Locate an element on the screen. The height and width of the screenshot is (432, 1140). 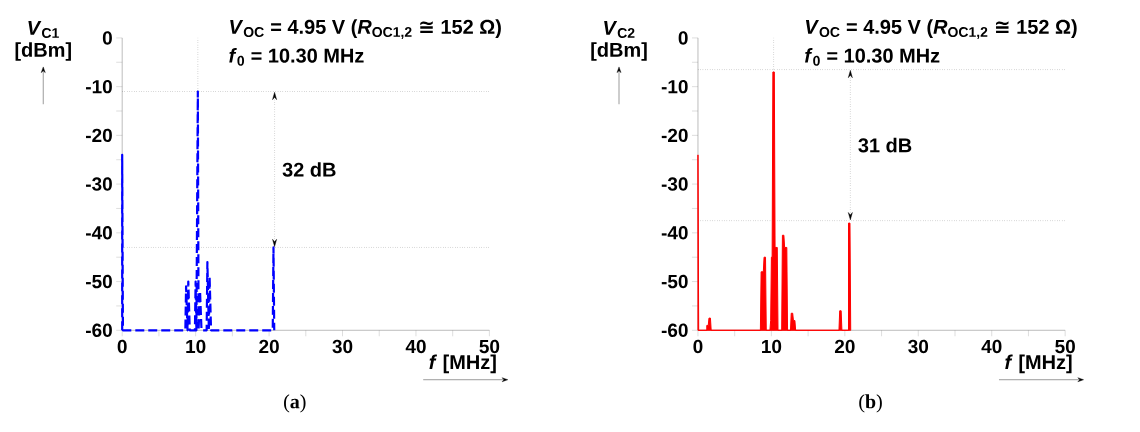
text: (a) is located at coordinates (295, 403).